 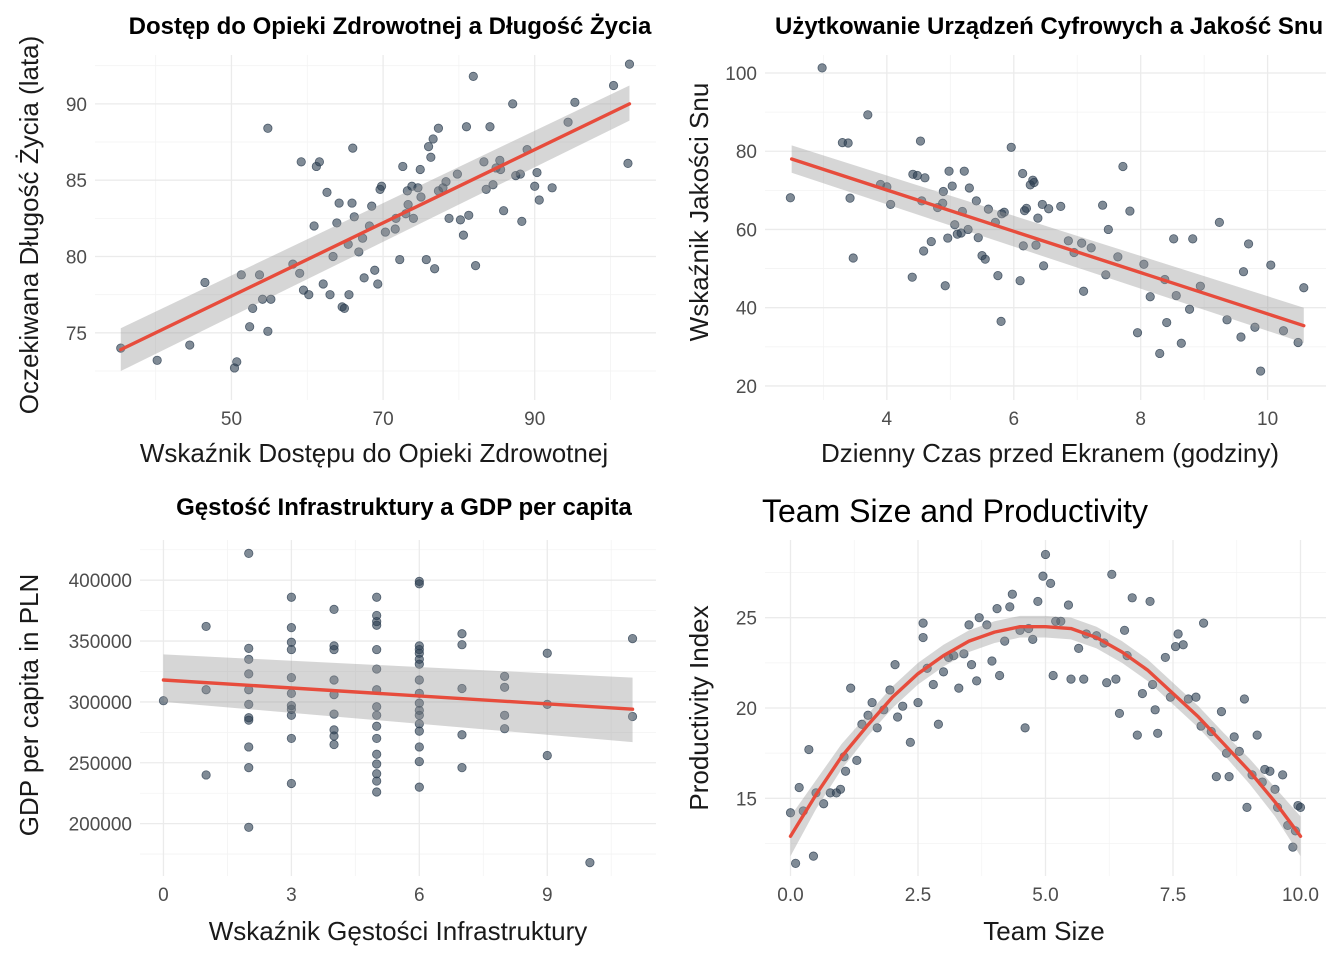 What do you see at coordinates (398, 931) in the screenshot?
I see `x-axis-label: Wskaźnik Gęstości Infrastruktury` at bounding box center [398, 931].